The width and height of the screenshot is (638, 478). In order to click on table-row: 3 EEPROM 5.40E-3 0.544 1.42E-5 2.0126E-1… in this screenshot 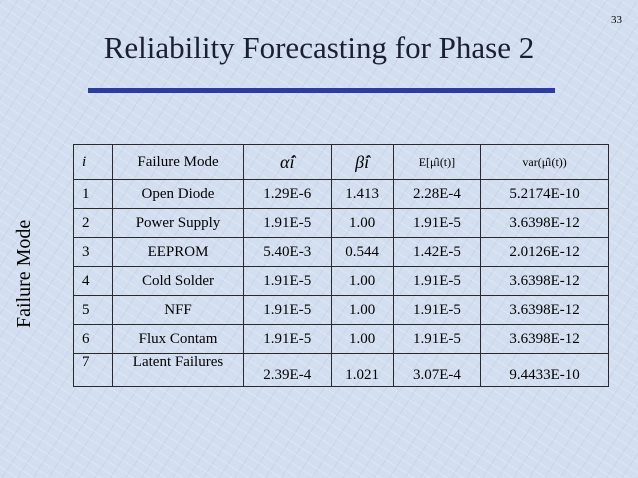, I will do `click(341, 252)`.